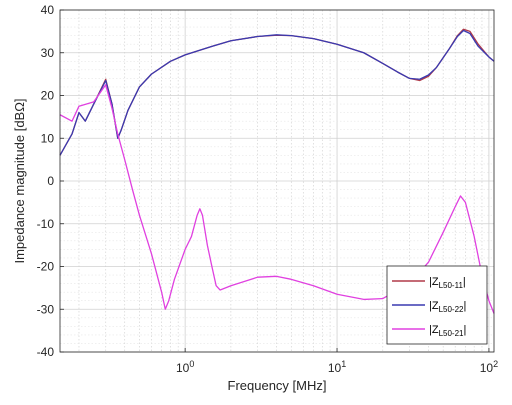 Image resolution: width=512 pixels, height=405 pixels. Describe the element at coordinates (46, 352) in the screenshot. I see `y-tick-label: -40` at that location.